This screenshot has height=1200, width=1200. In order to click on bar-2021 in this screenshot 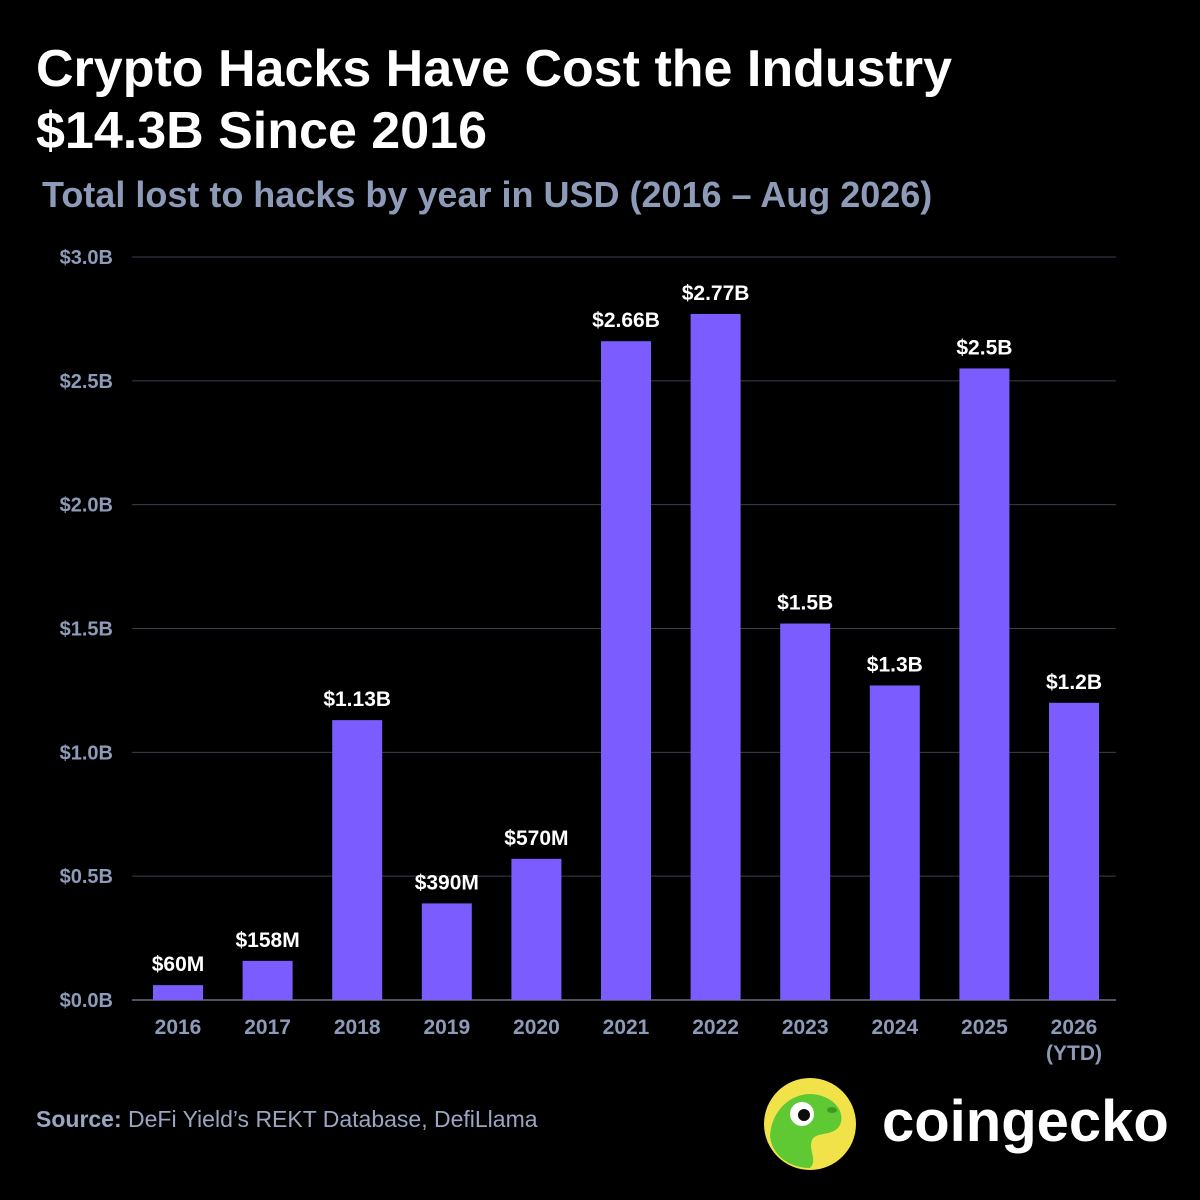, I will do `click(626, 670)`.